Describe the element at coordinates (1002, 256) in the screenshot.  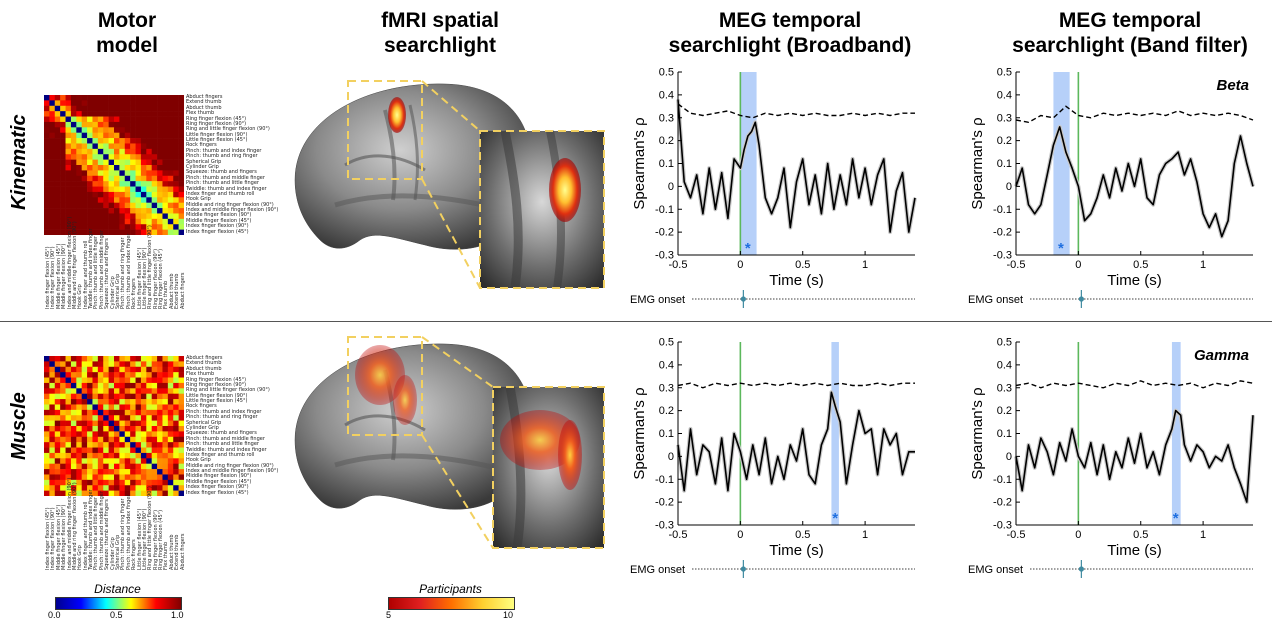
I see `y-tick-label: -0.3` at that location.